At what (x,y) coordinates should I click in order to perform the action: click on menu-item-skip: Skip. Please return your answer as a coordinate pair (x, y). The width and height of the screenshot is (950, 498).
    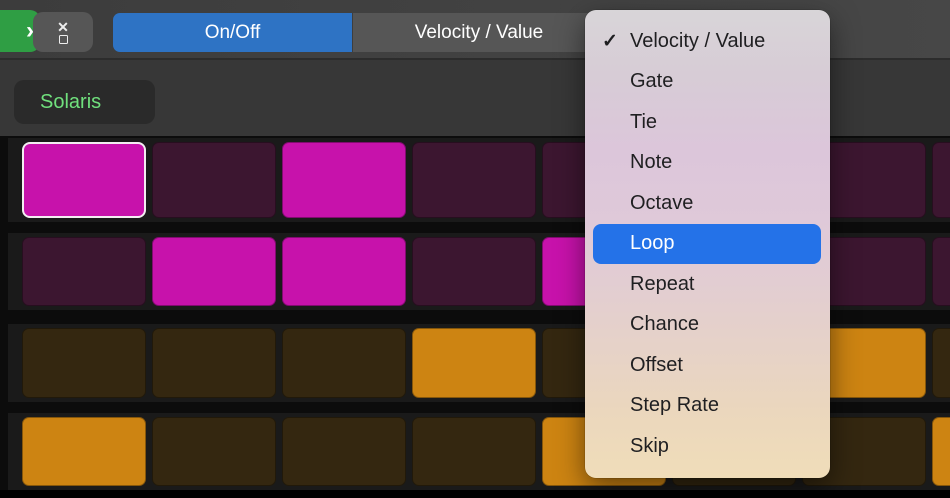
    Looking at the image, I should click on (707, 446).